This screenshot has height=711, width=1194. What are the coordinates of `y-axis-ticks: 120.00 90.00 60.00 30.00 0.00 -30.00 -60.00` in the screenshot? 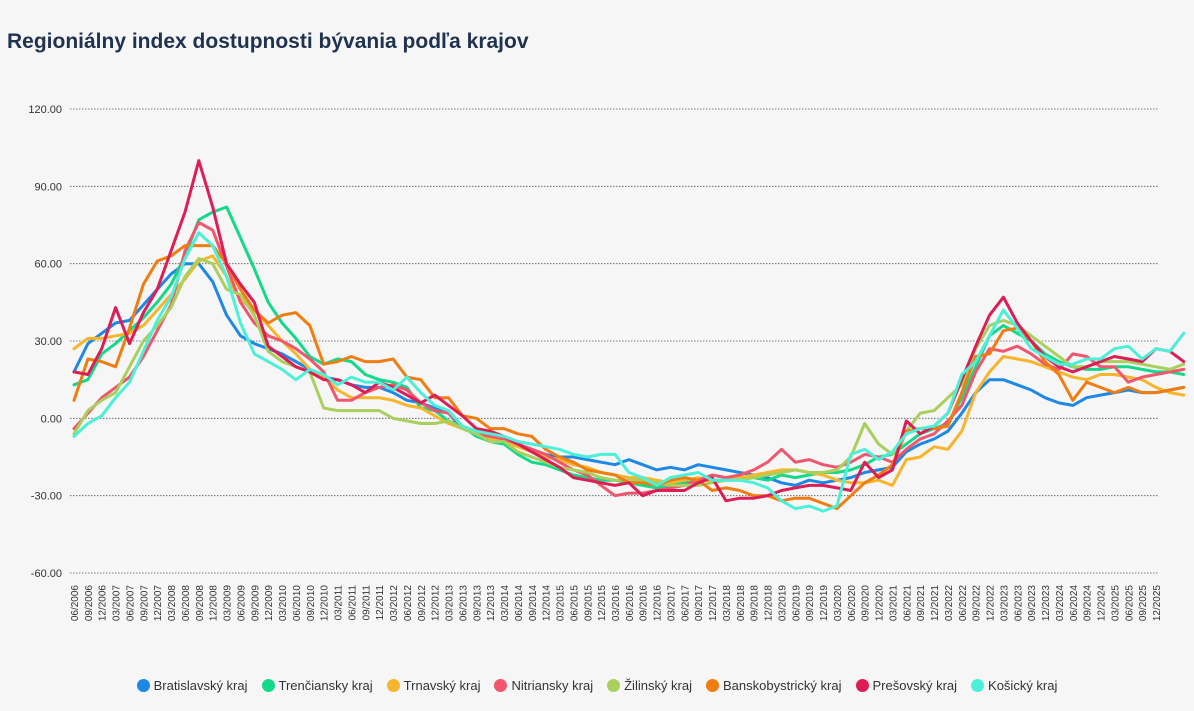 It's located at (45, 342).